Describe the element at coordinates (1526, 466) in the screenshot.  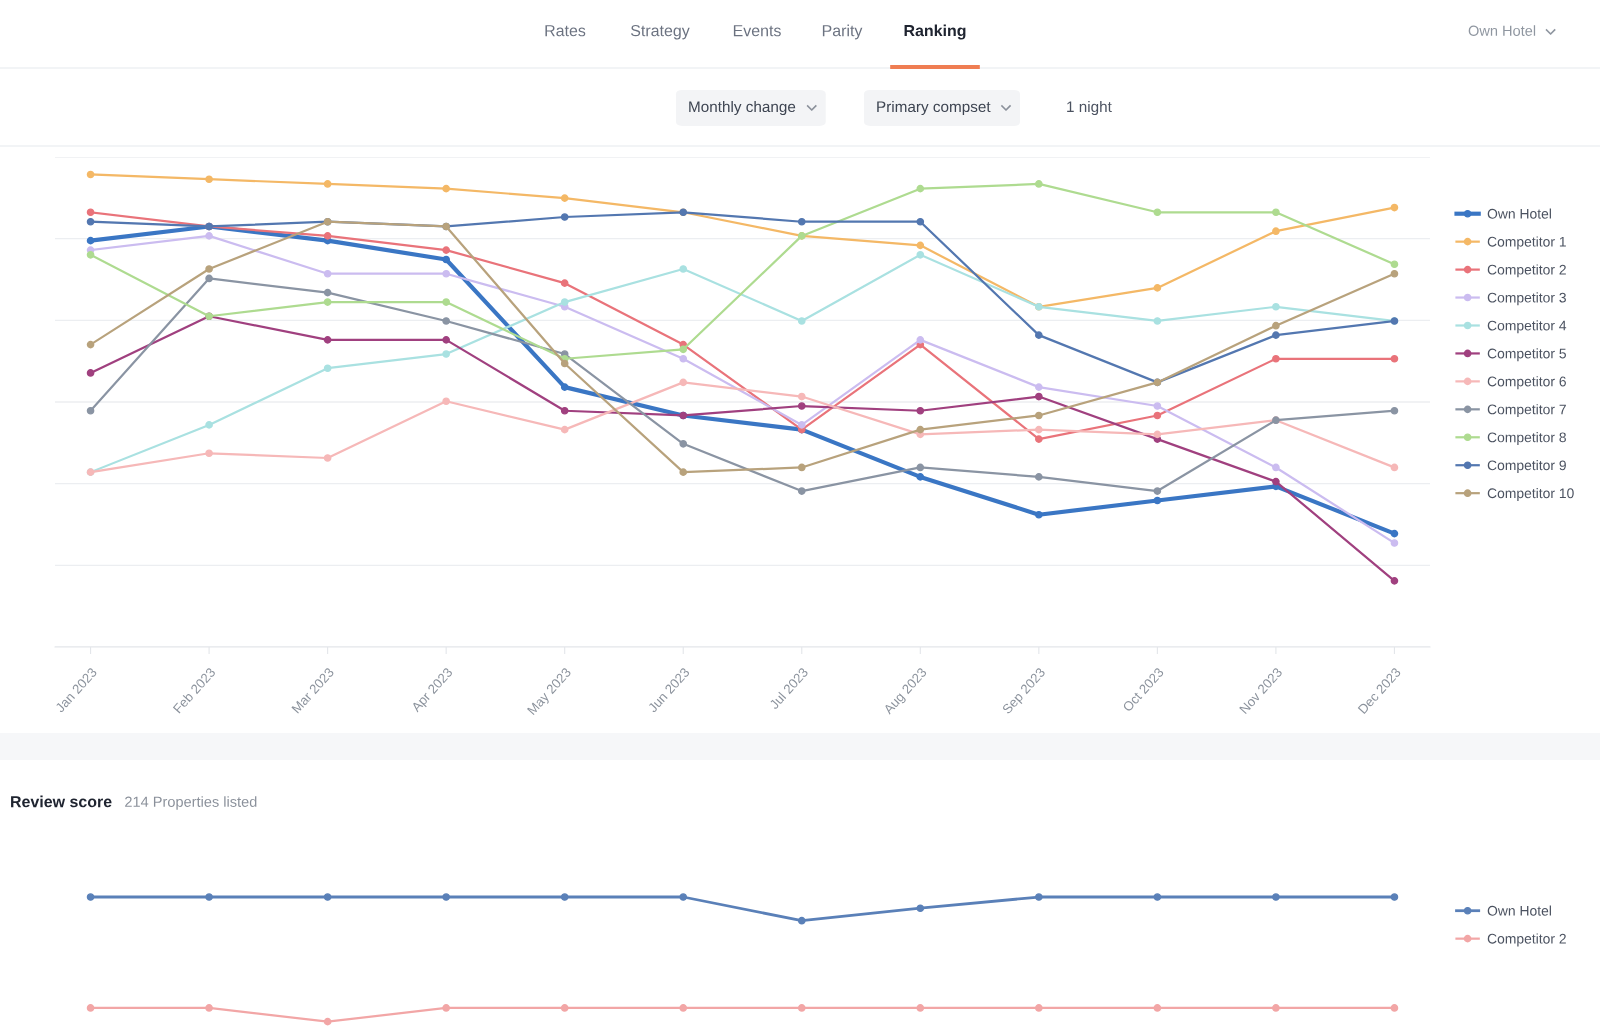
I see `legend-label: Competitor 9` at that location.